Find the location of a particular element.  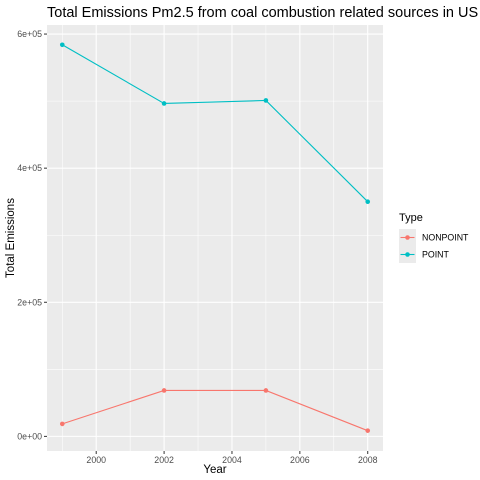

legend-key-point-point is located at coordinates (407, 254).